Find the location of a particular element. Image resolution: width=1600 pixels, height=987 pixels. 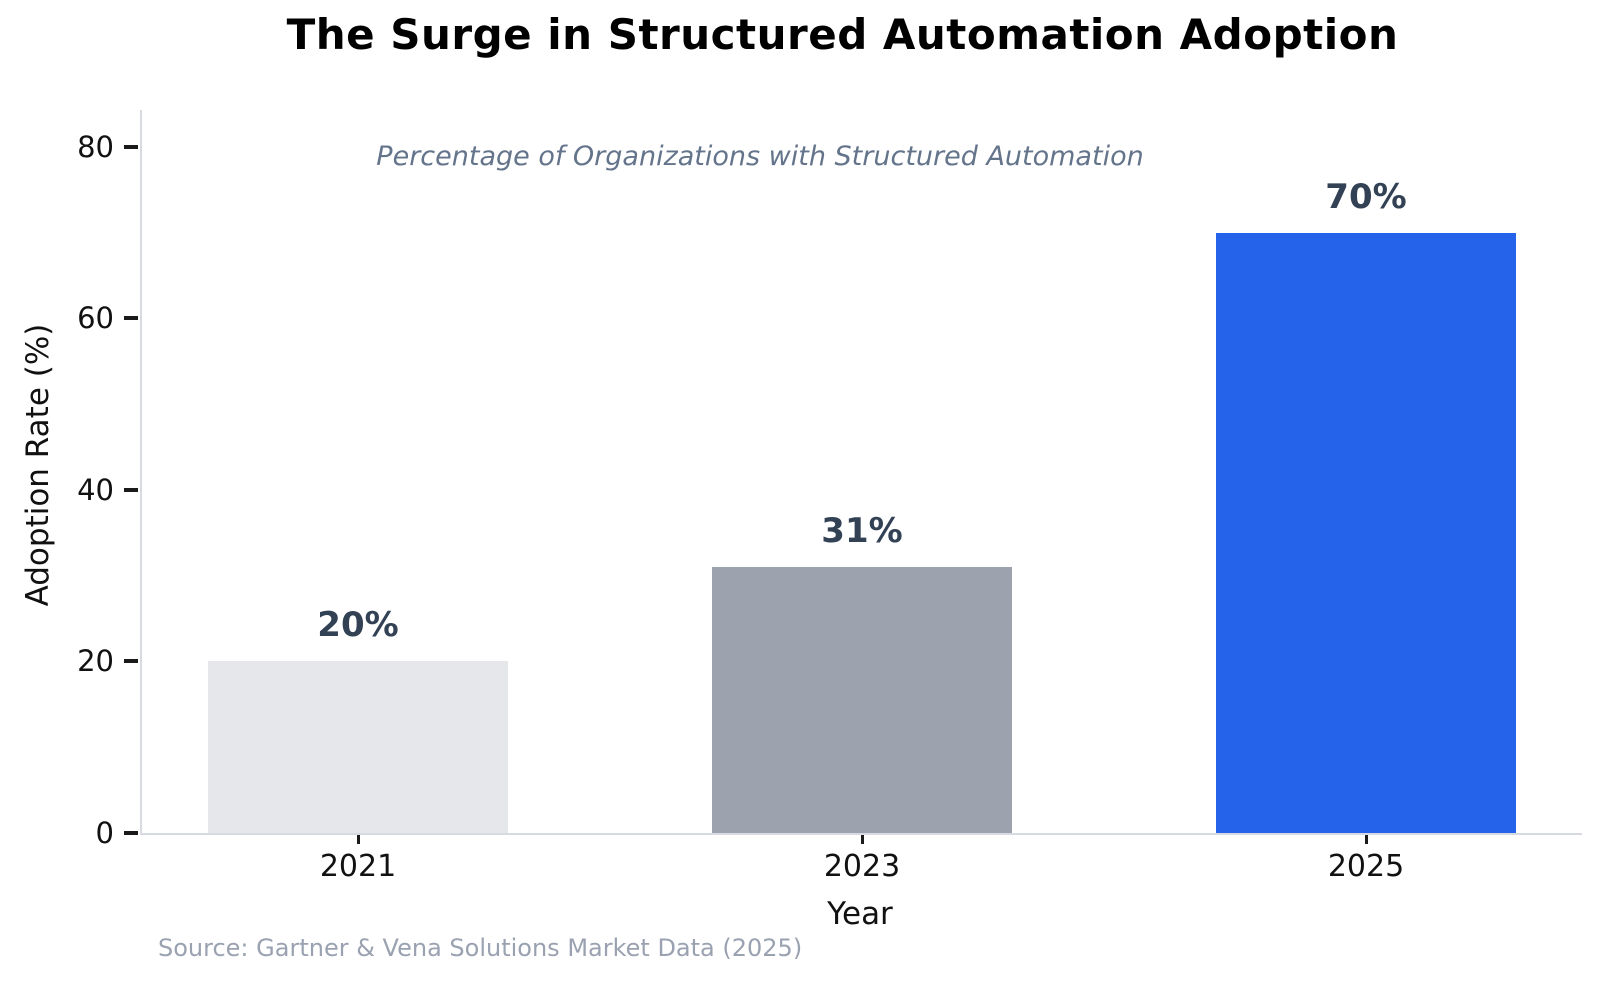

bar-value-label-2021: 20% is located at coordinates (358, 625).